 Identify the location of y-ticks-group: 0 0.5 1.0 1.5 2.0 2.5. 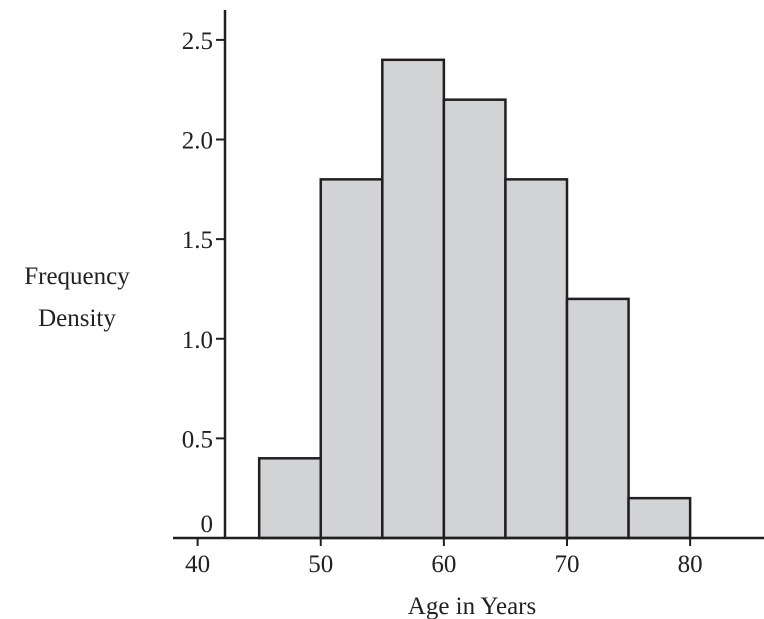
(203, 283).